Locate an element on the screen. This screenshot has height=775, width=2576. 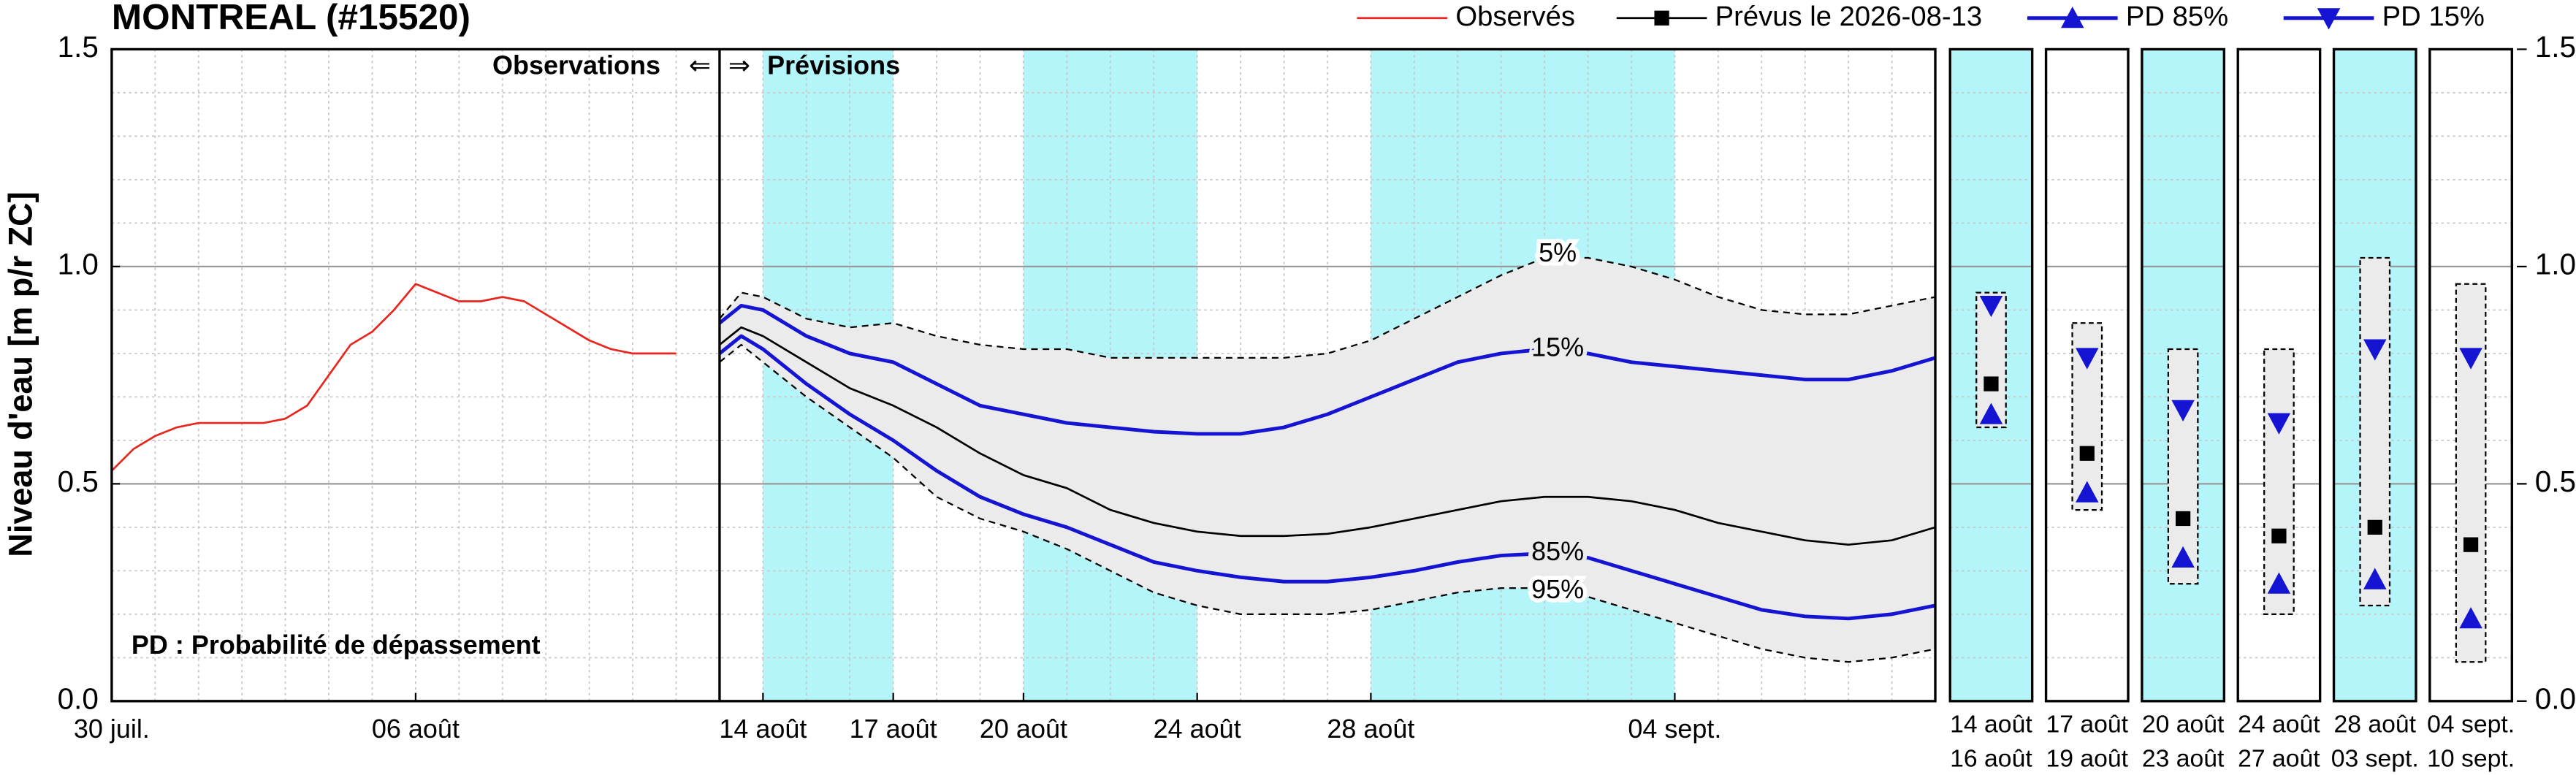
summary-end-label: 27 août is located at coordinates (2279, 759).